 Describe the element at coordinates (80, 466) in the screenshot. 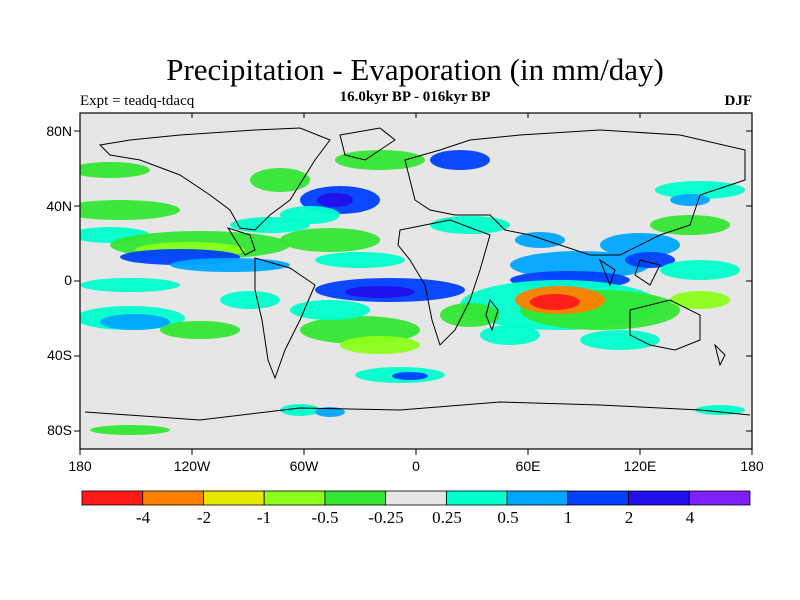

I see `lon-tick-180w: 180` at that location.